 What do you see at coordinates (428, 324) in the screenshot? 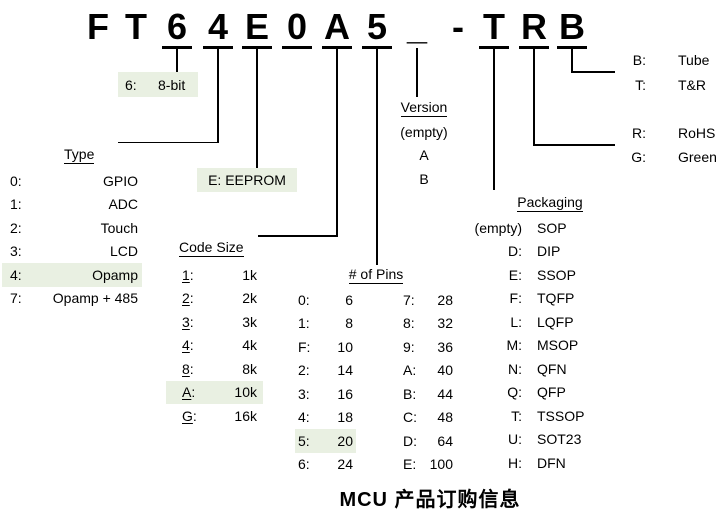
I see `list-item: 8: 32` at bounding box center [428, 324].